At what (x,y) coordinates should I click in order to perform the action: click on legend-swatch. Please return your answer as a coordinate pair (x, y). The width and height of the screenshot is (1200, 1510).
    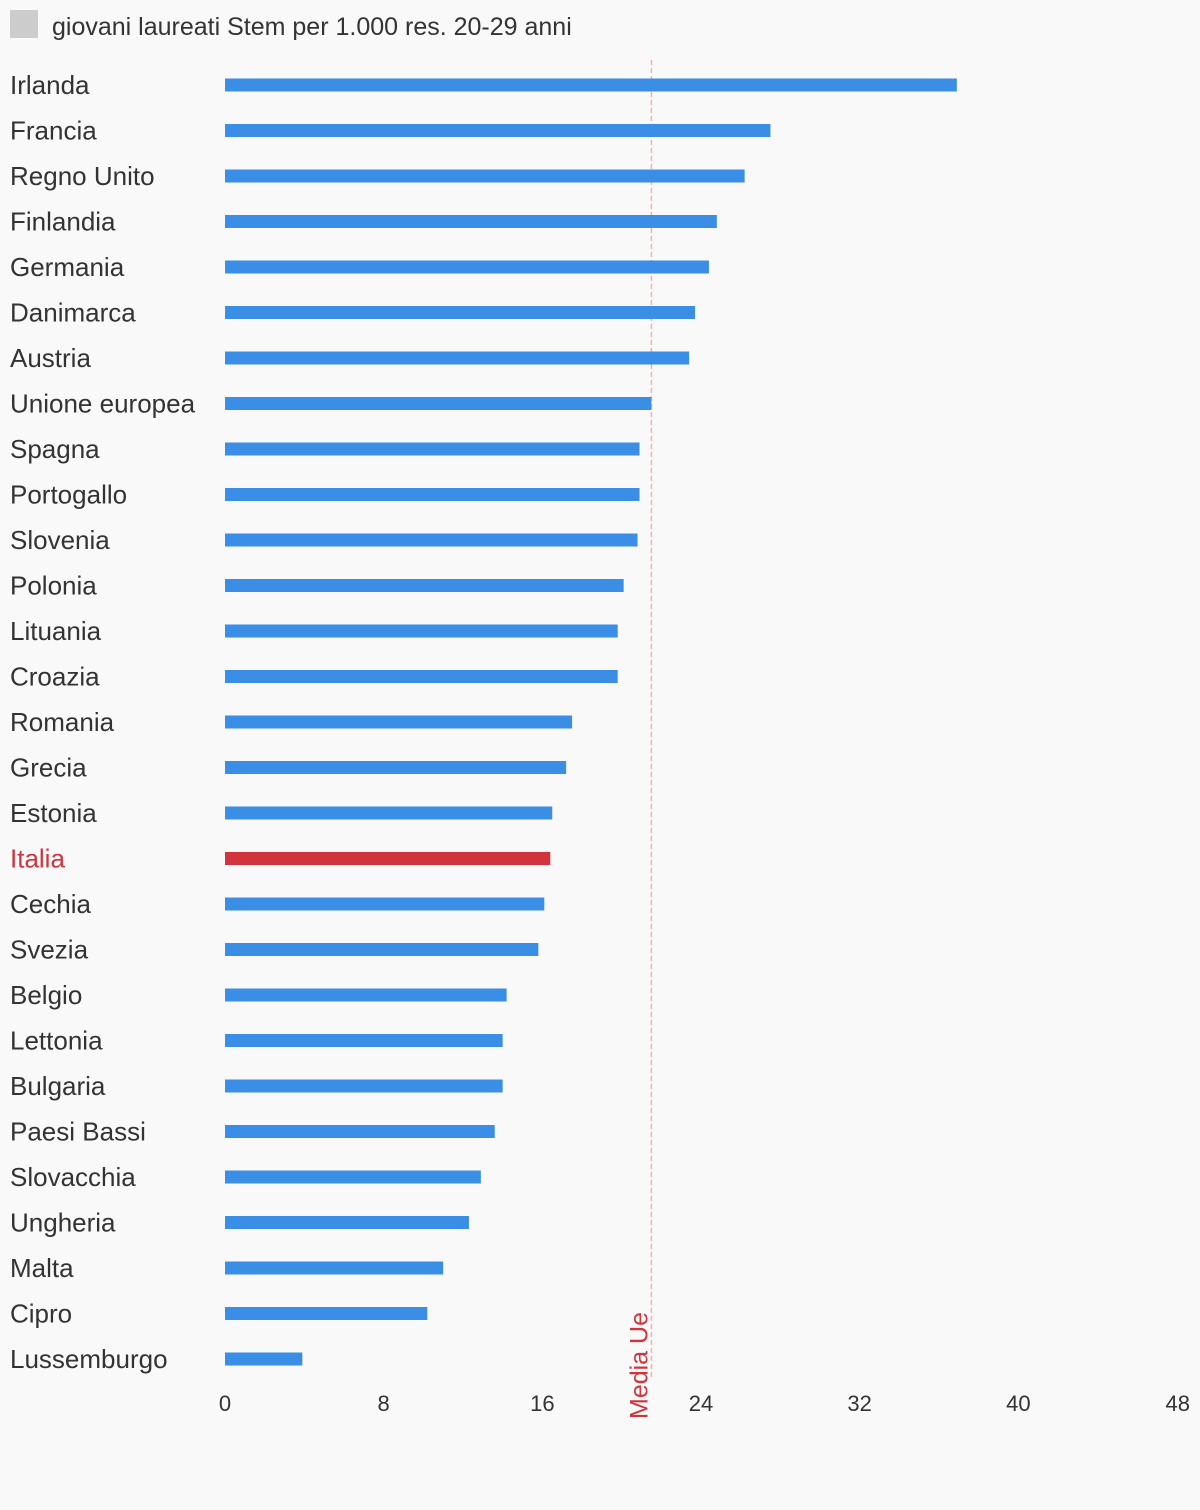
    Looking at the image, I should click on (24, 24).